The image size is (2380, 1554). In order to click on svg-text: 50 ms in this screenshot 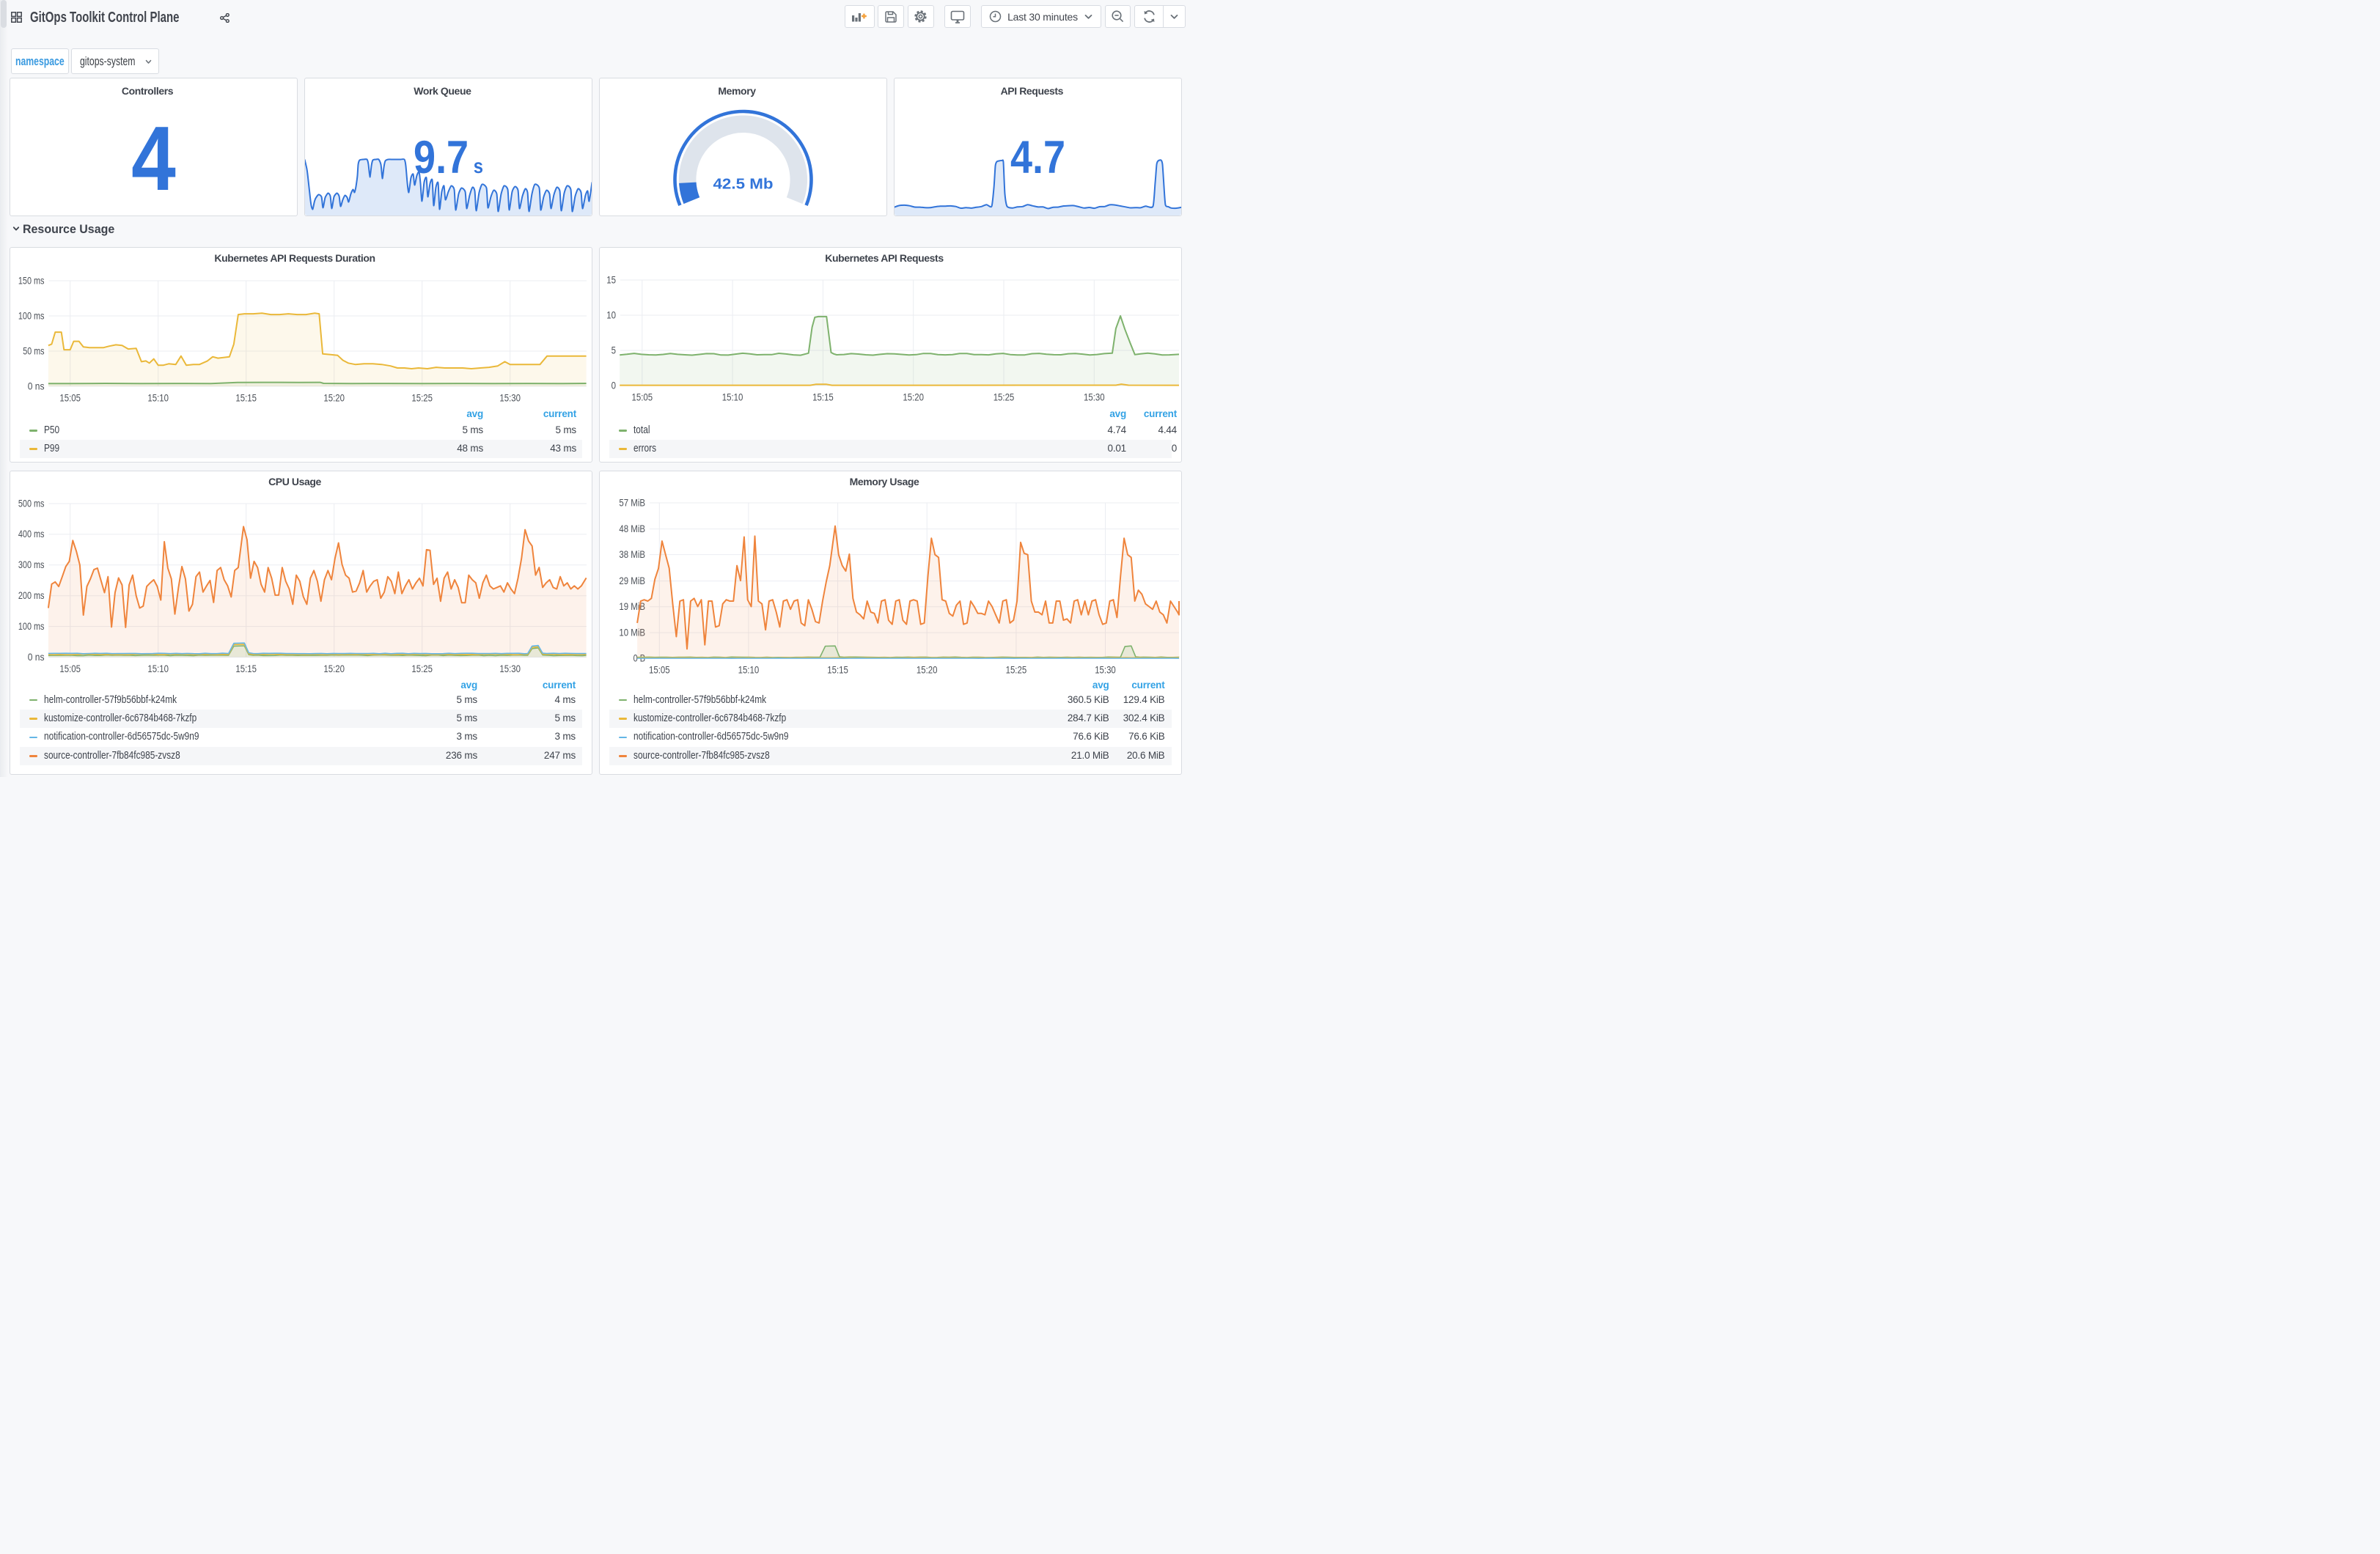, I will do `click(33, 350)`.